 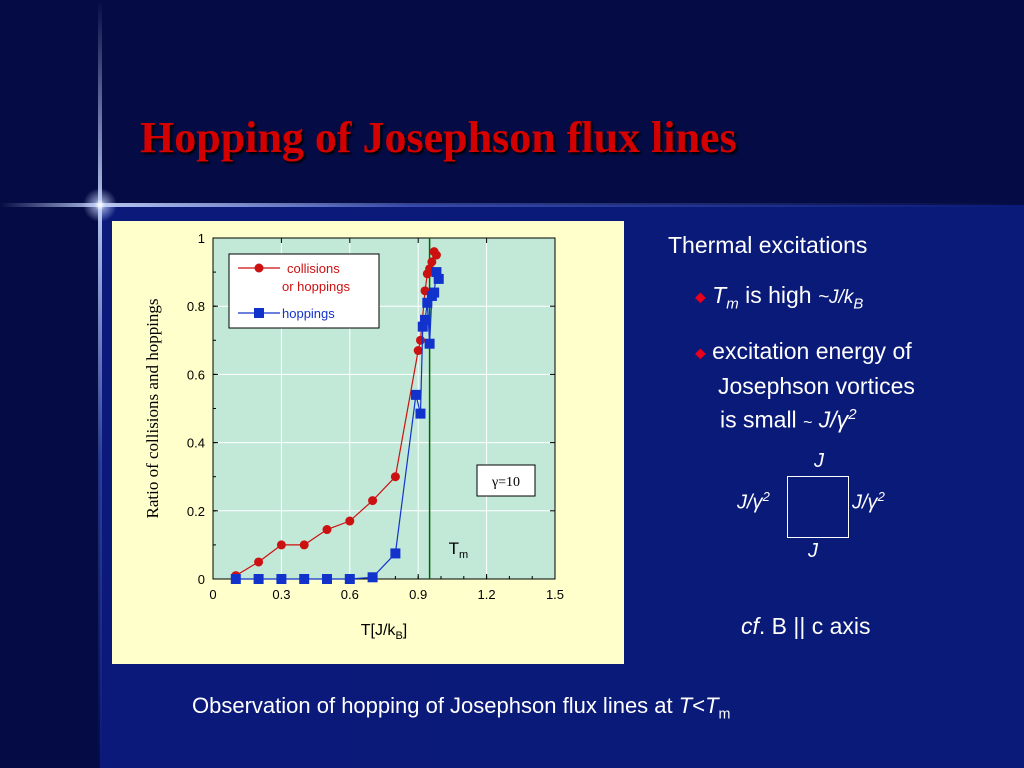 What do you see at coordinates (712, 705) in the screenshot?
I see `footer-tm: T` at bounding box center [712, 705].